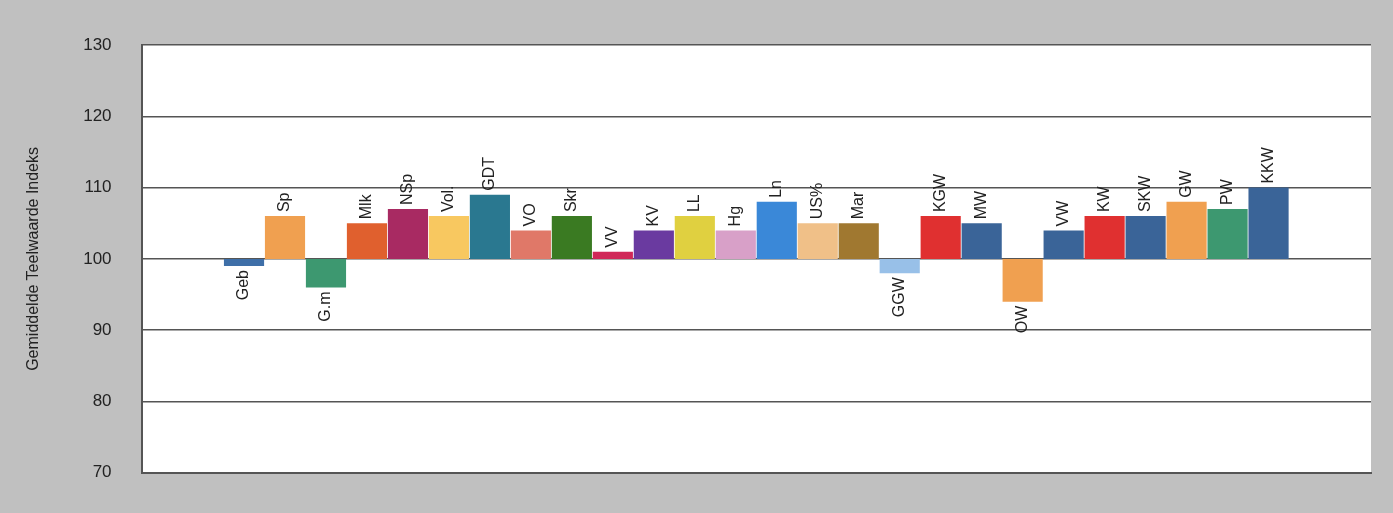 Image resolution: width=1393 pixels, height=513 pixels. Describe the element at coordinates (1063, 213) in the screenshot. I see `x-tick-label: VW` at that location.